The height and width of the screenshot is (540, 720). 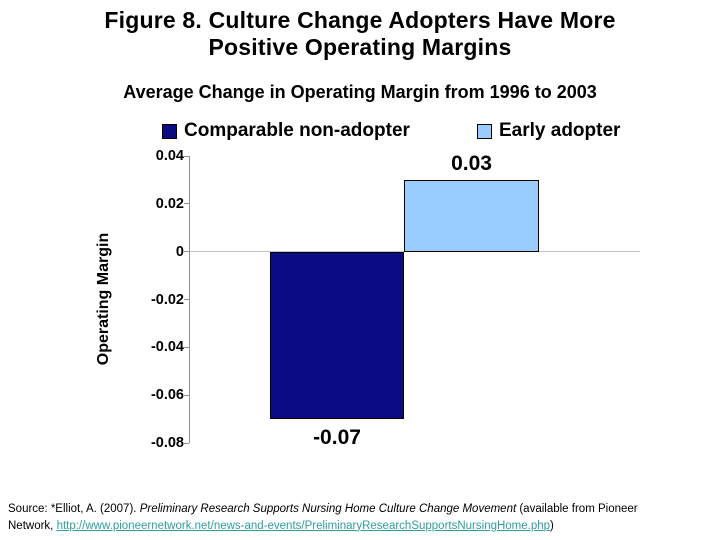 What do you see at coordinates (167, 347) in the screenshot?
I see `y-tick-label: -0.04` at bounding box center [167, 347].